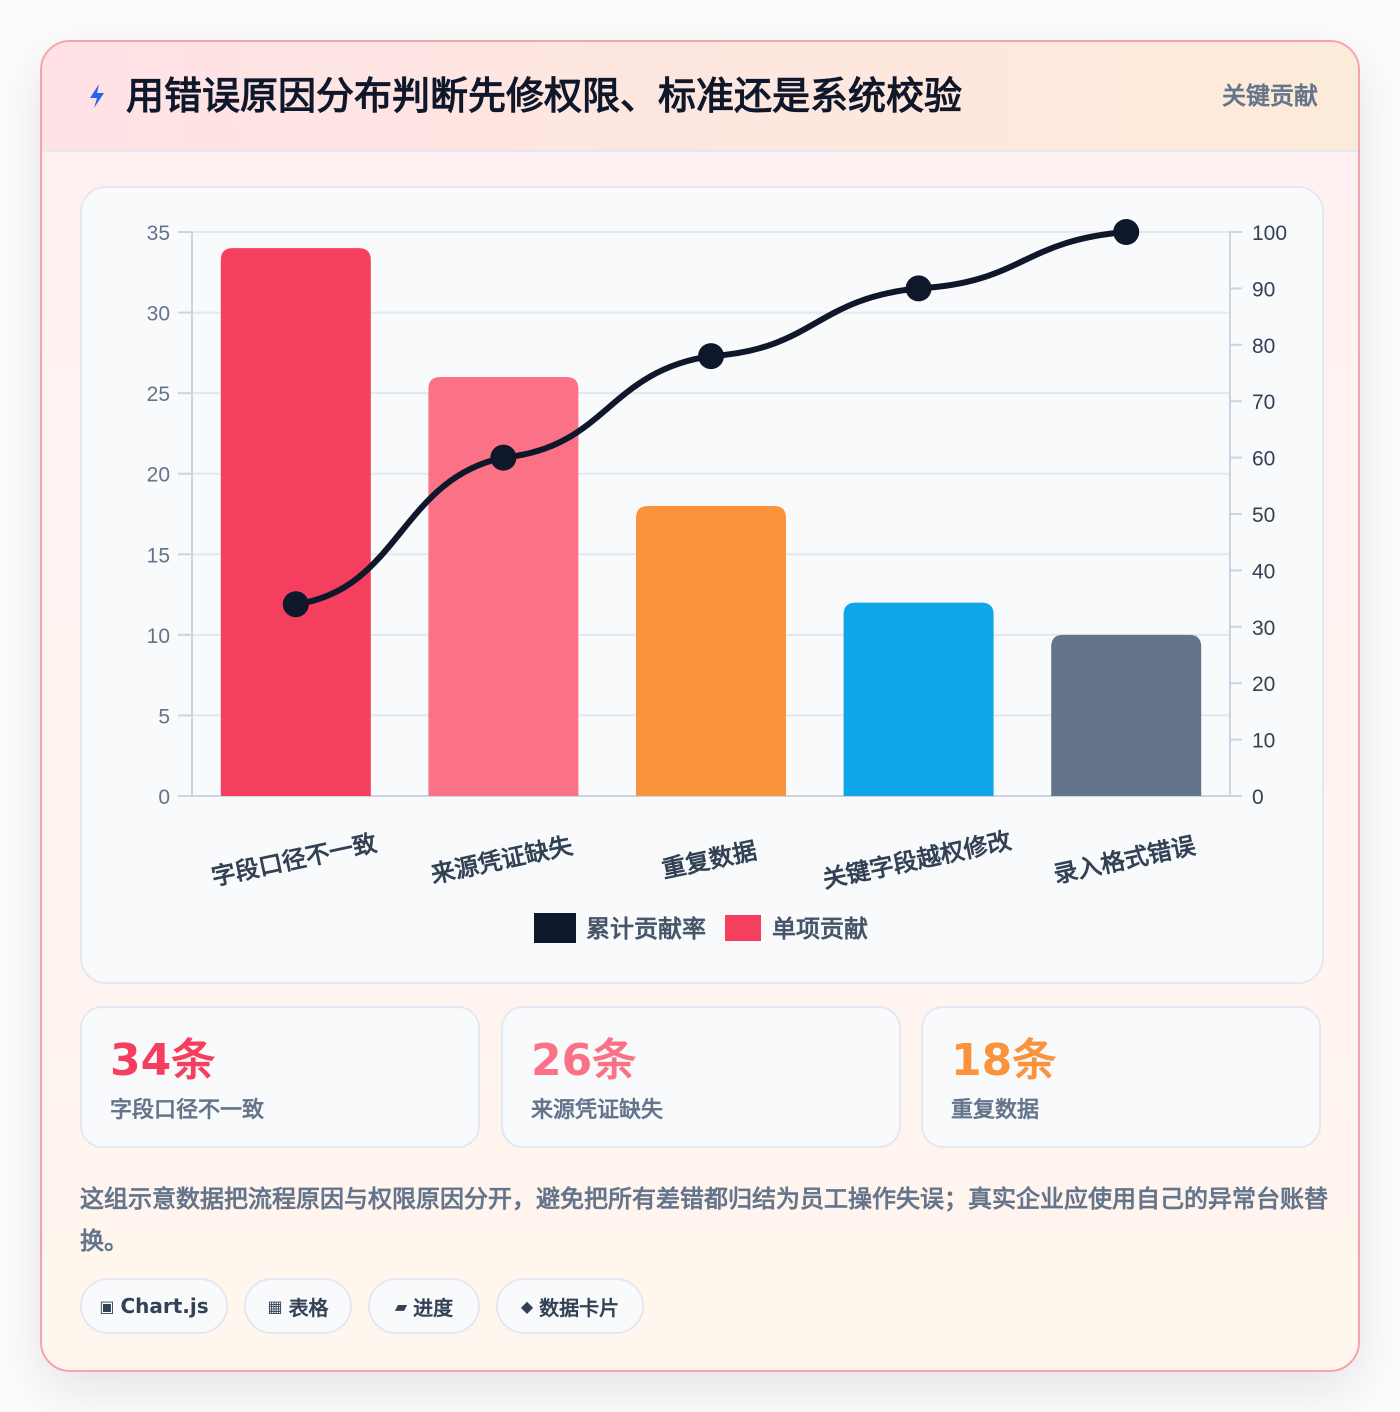 This screenshot has width=1400, height=1412. What do you see at coordinates (1263, 628) in the screenshot?
I see `y-right-tick-label: 30` at bounding box center [1263, 628].